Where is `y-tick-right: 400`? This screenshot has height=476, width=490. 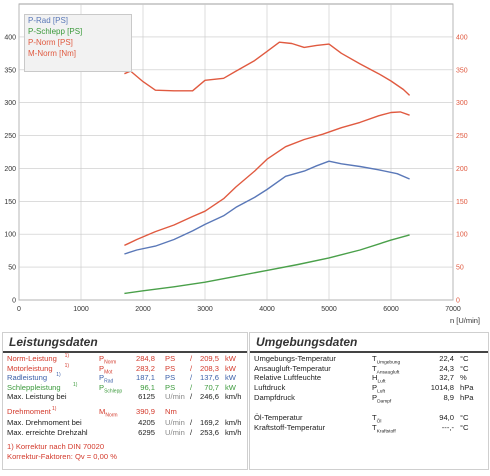 y-tick-right: 400 is located at coordinates (462, 37).